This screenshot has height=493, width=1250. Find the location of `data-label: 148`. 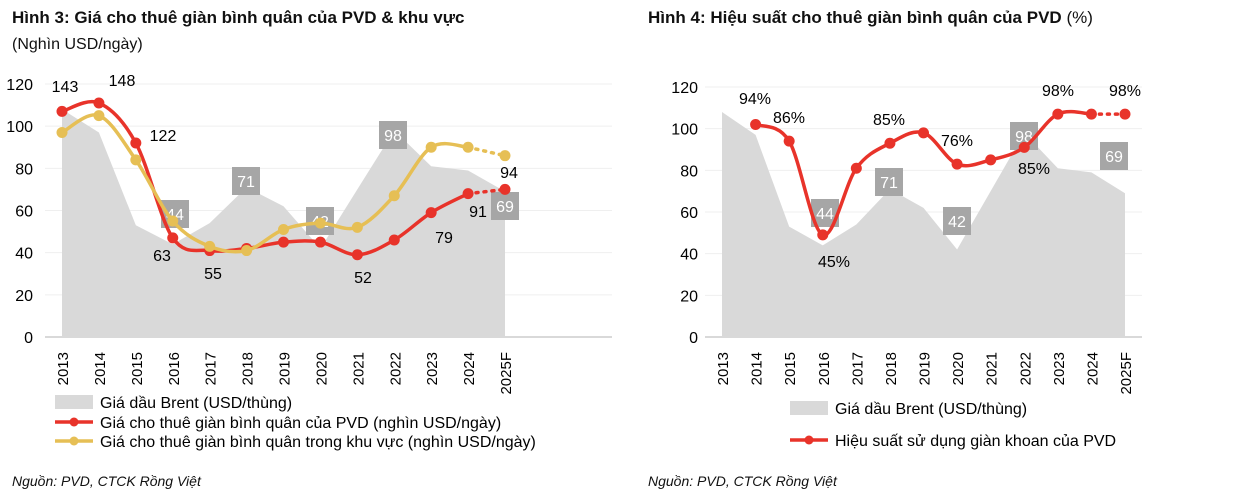

data-label: 148 is located at coordinates (122, 81).